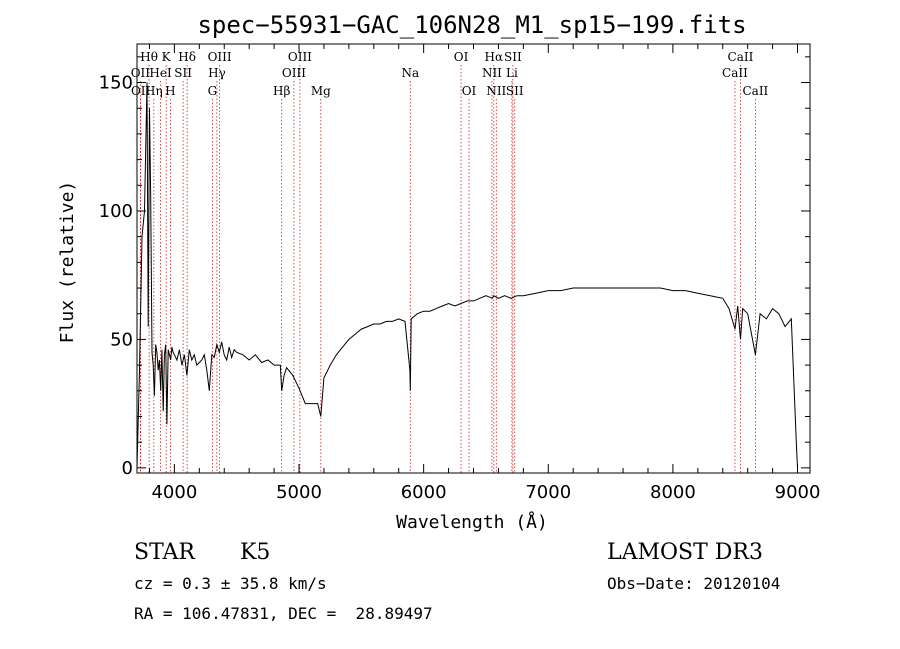 This screenshot has width=900, height=649. I want to click on line-label: Hθ, so click(149, 57).